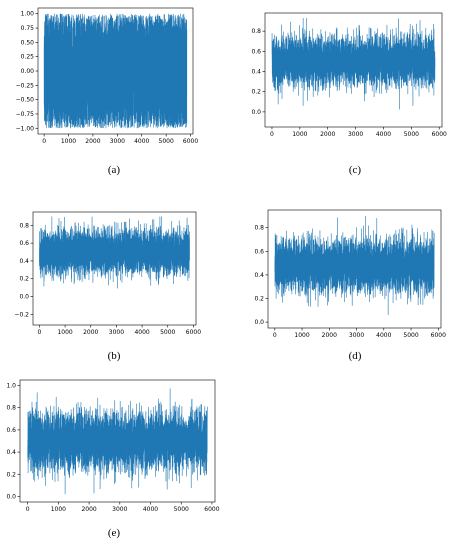  What do you see at coordinates (11, 386) in the screenshot?
I see `y-tick-label: 1.0` at bounding box center [11, 386].